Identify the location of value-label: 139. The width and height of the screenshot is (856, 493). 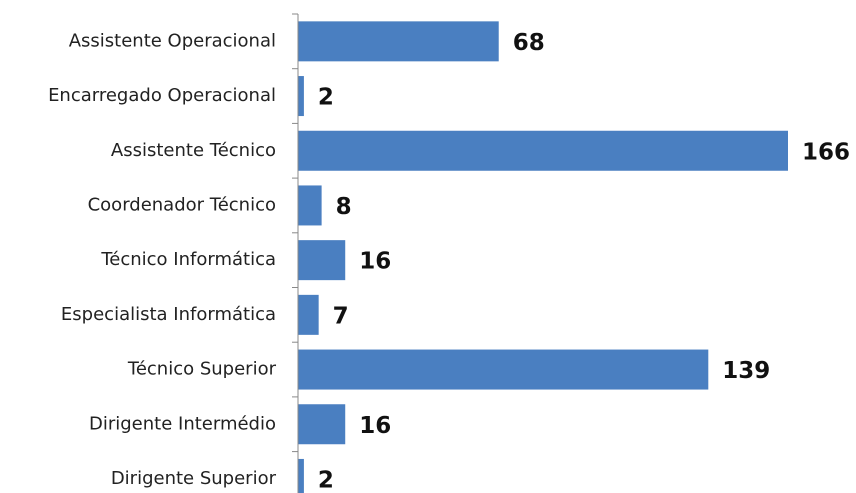
(746, 371).